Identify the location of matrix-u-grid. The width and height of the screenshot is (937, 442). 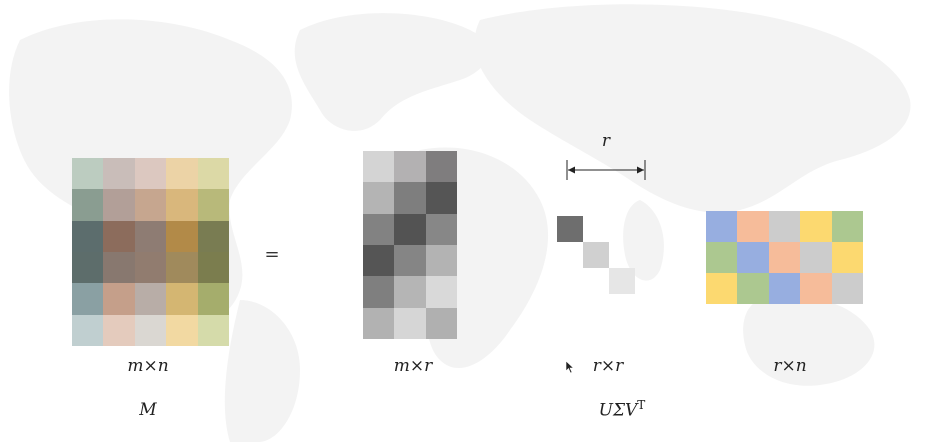
(410, 245).